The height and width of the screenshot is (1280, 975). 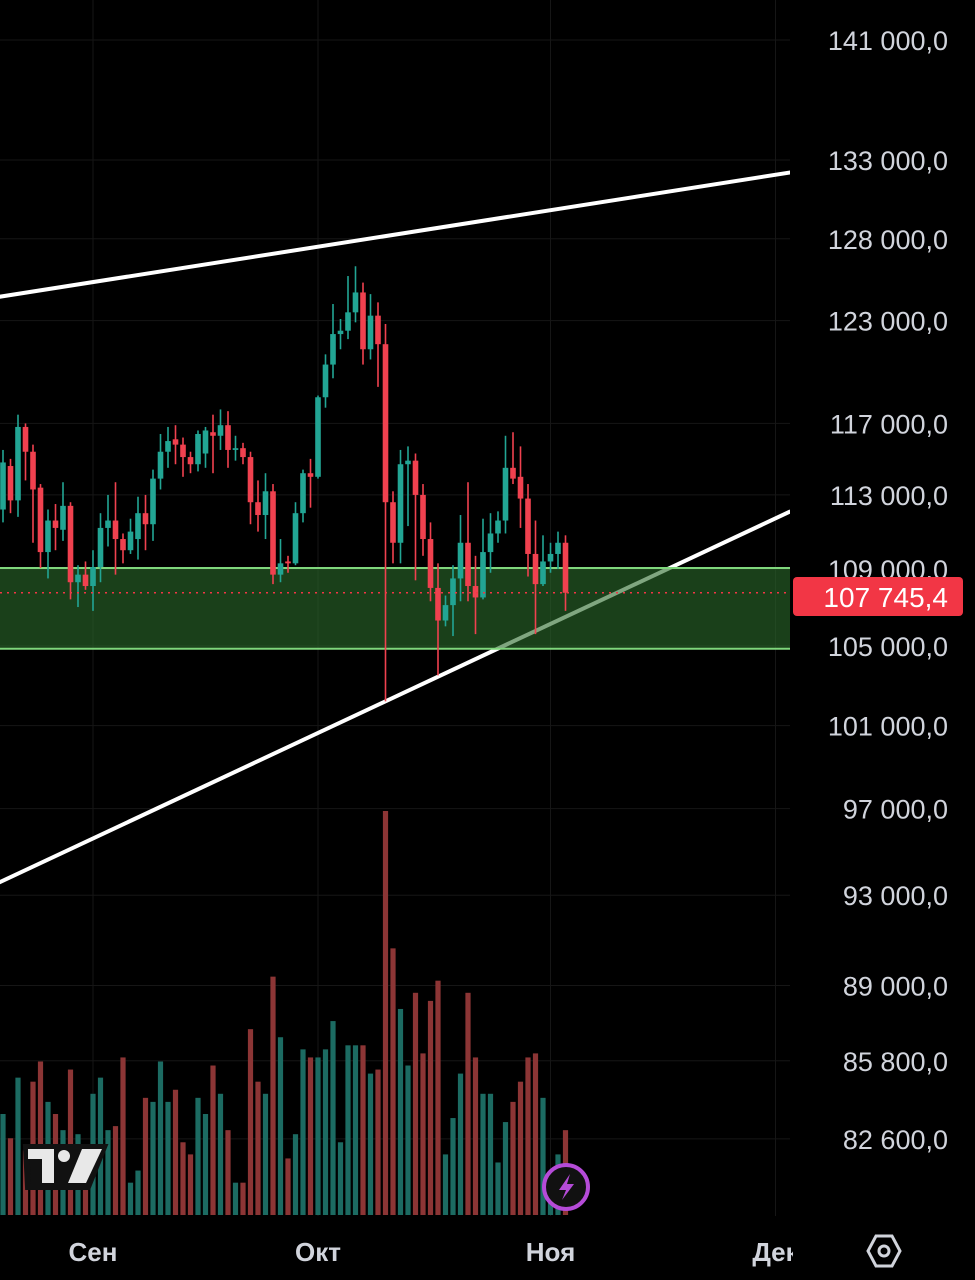 What do you see at coordinates (895, 1062) in the screenshot?
I see `y-tick-label: 85 800,0` at bounding box center [895, 1062].